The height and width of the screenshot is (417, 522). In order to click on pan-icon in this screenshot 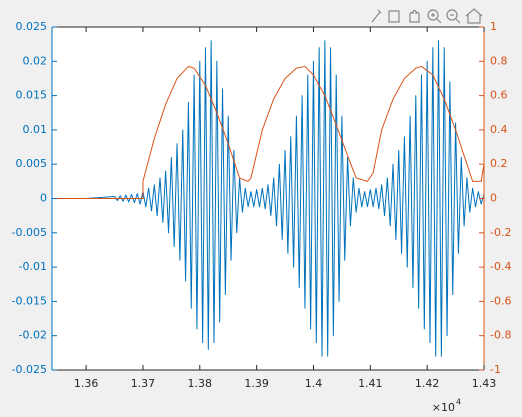, I will do `click(414, 16)`.